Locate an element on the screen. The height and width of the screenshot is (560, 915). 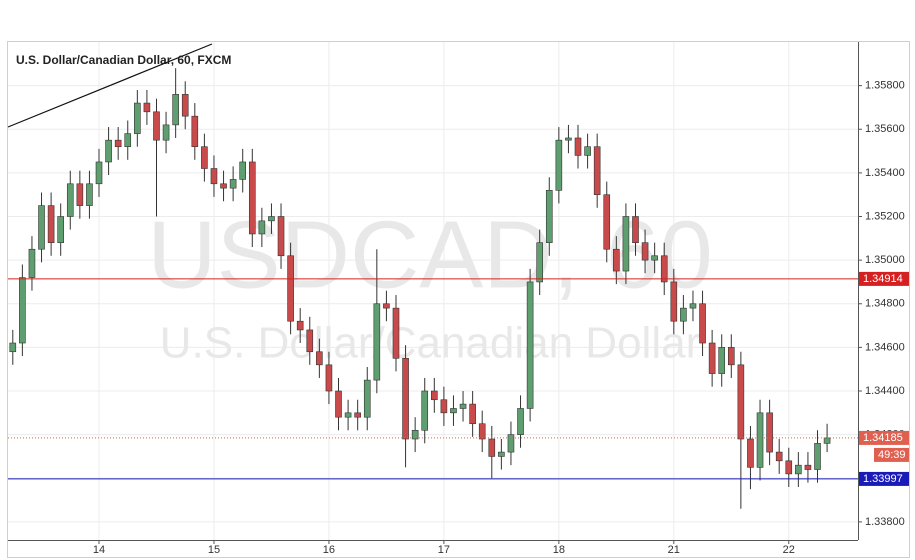
x-tick-label: 18 is located at coordinates (559, 550).